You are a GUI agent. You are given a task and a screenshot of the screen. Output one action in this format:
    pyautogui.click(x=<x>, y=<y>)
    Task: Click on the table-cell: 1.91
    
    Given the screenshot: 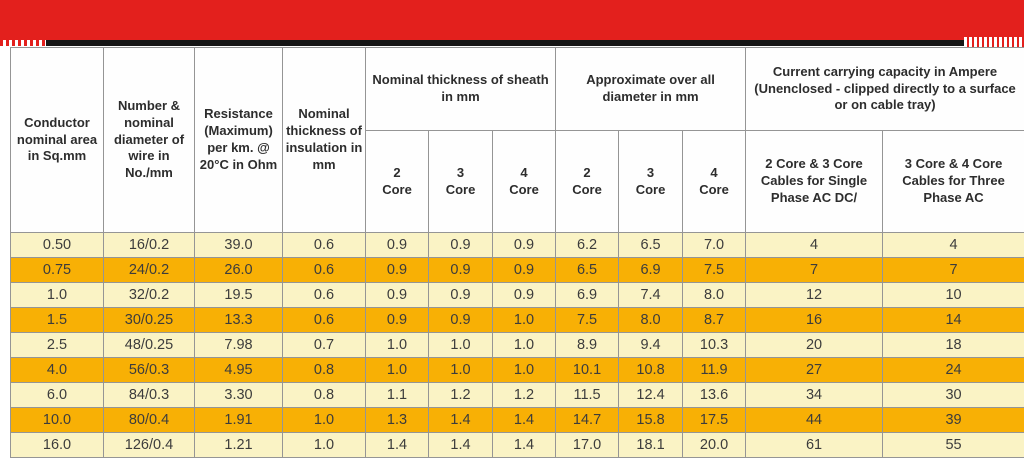 What is the action you would take?
    pyautogui.click(x=239, y=420)
    